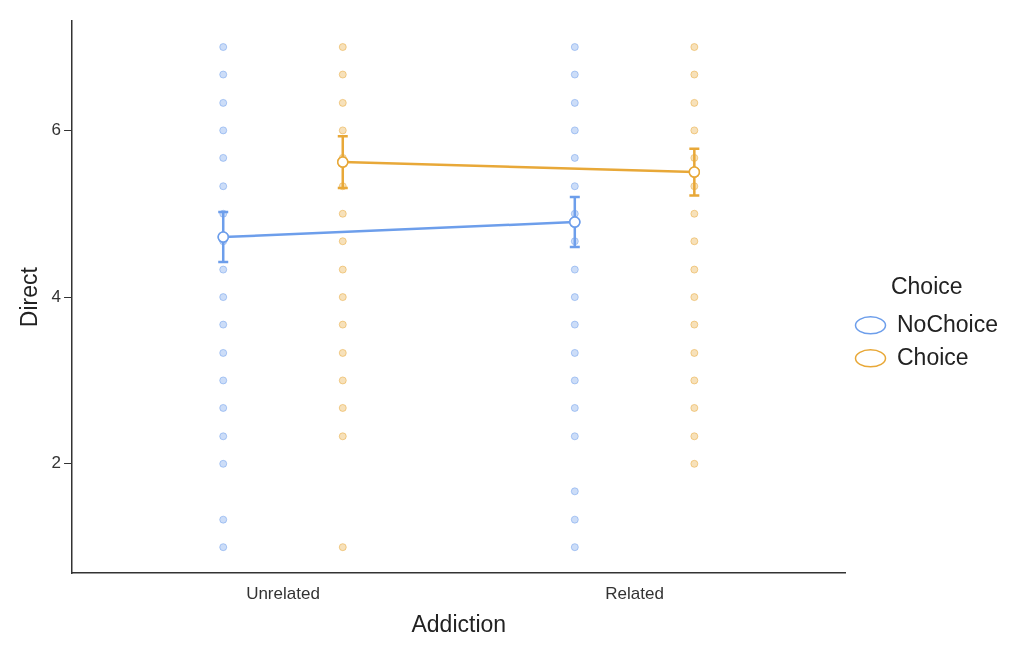 This screenshot has width=1023, height=658. Describe the element at coordinates (56, 296) in the screenshot. I see `y-tick-label: 4` at that location.